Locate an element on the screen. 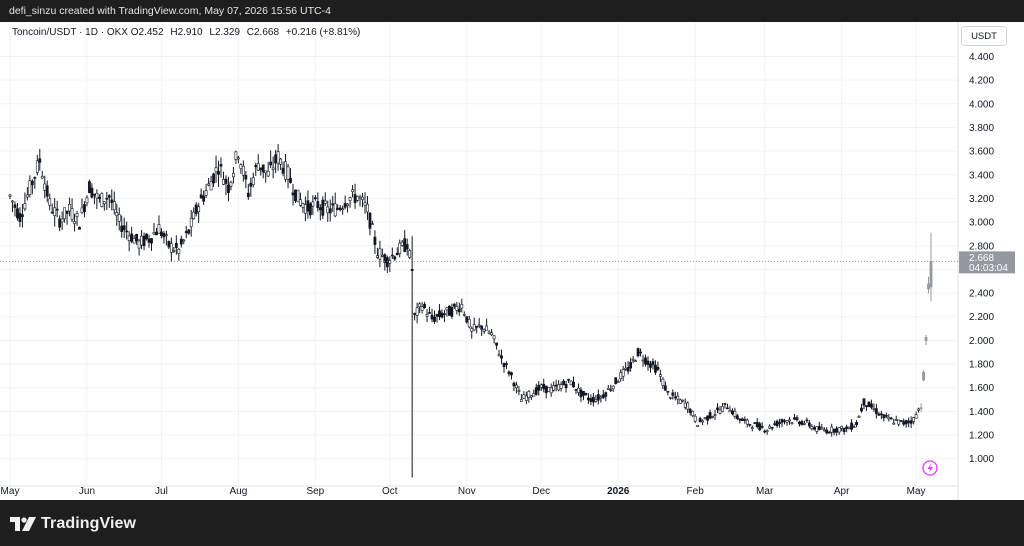 This screenshot has width=1024, height=546. x-tick-label: Dec is located at coordinates (541, 491).